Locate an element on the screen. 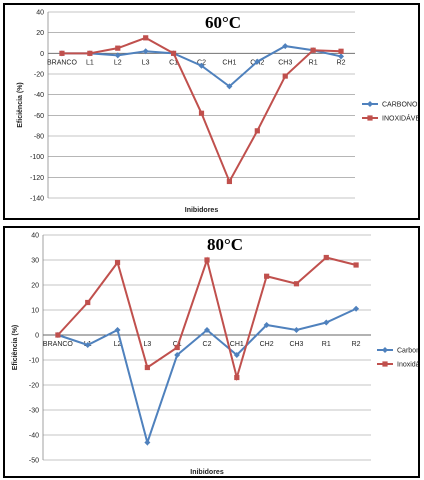 This screenshot has width=424, height=480. legend-label: CARBONO is located at coordinates (400, 105).